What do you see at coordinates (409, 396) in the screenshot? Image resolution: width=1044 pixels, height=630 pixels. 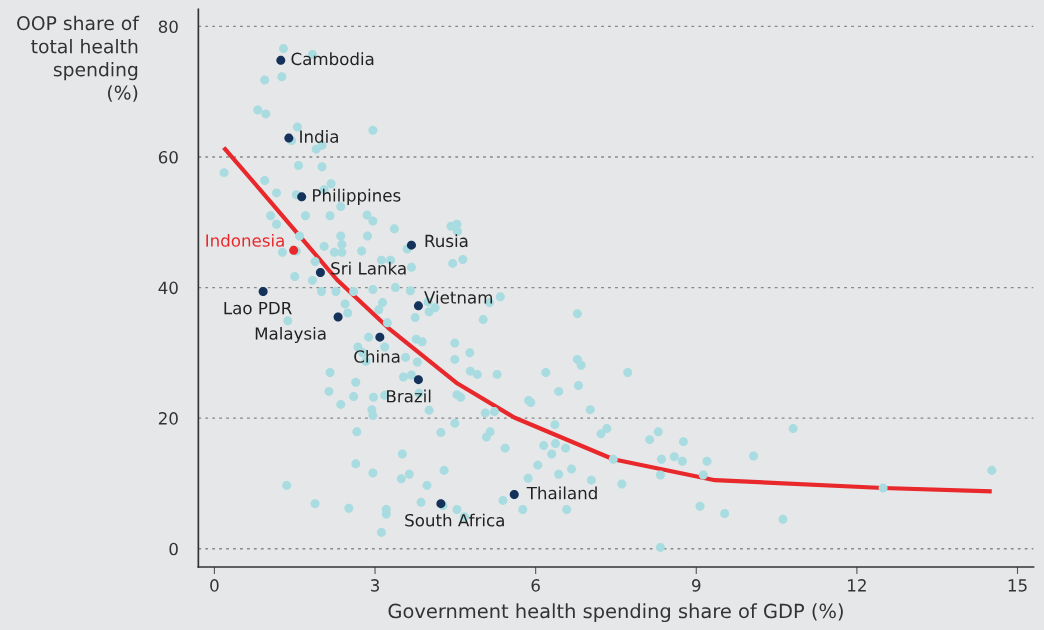 I see `annotation: Brazil` at bounding box center [409, 396].